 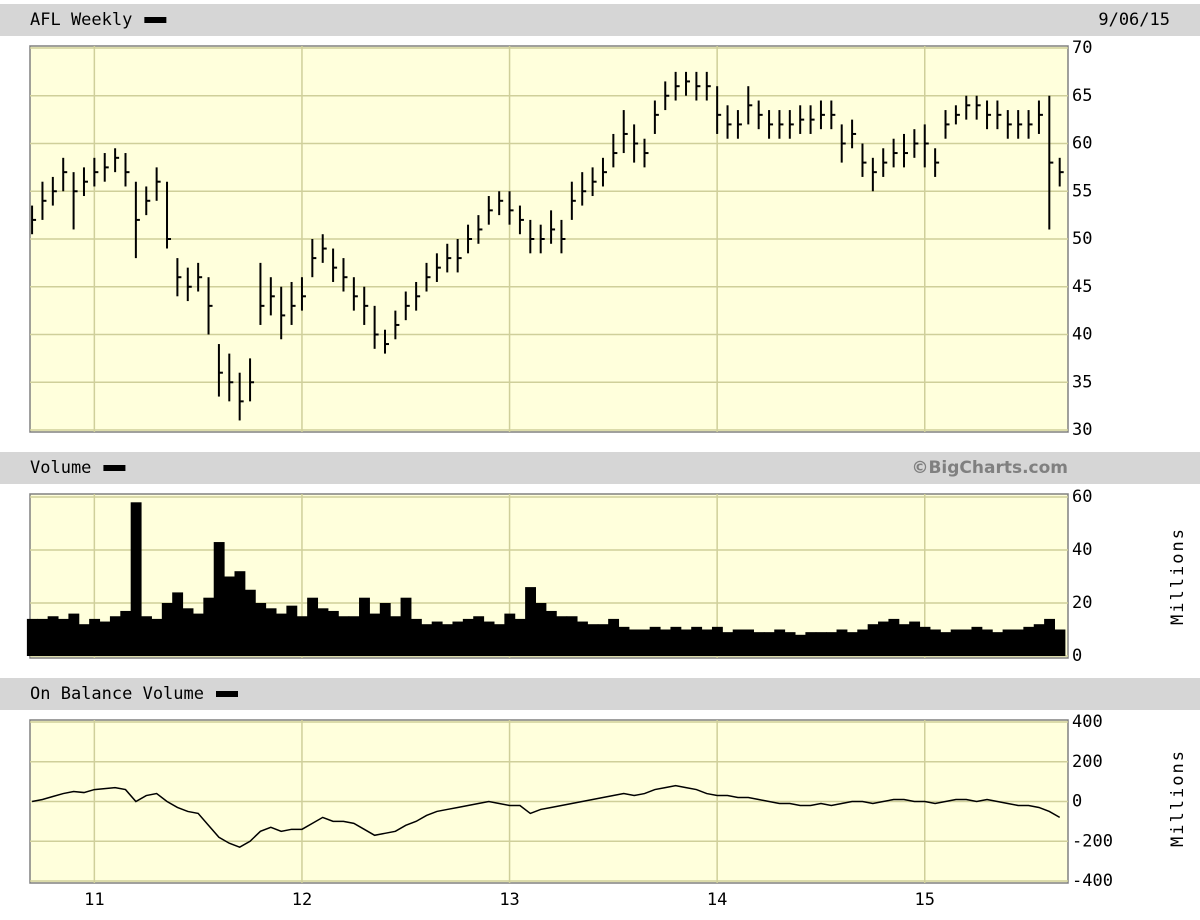 What do you see at coordinates (81, 20) in the screenshot?
I see `chart-title: AFL Weekly` at bounding box center [81, 20].